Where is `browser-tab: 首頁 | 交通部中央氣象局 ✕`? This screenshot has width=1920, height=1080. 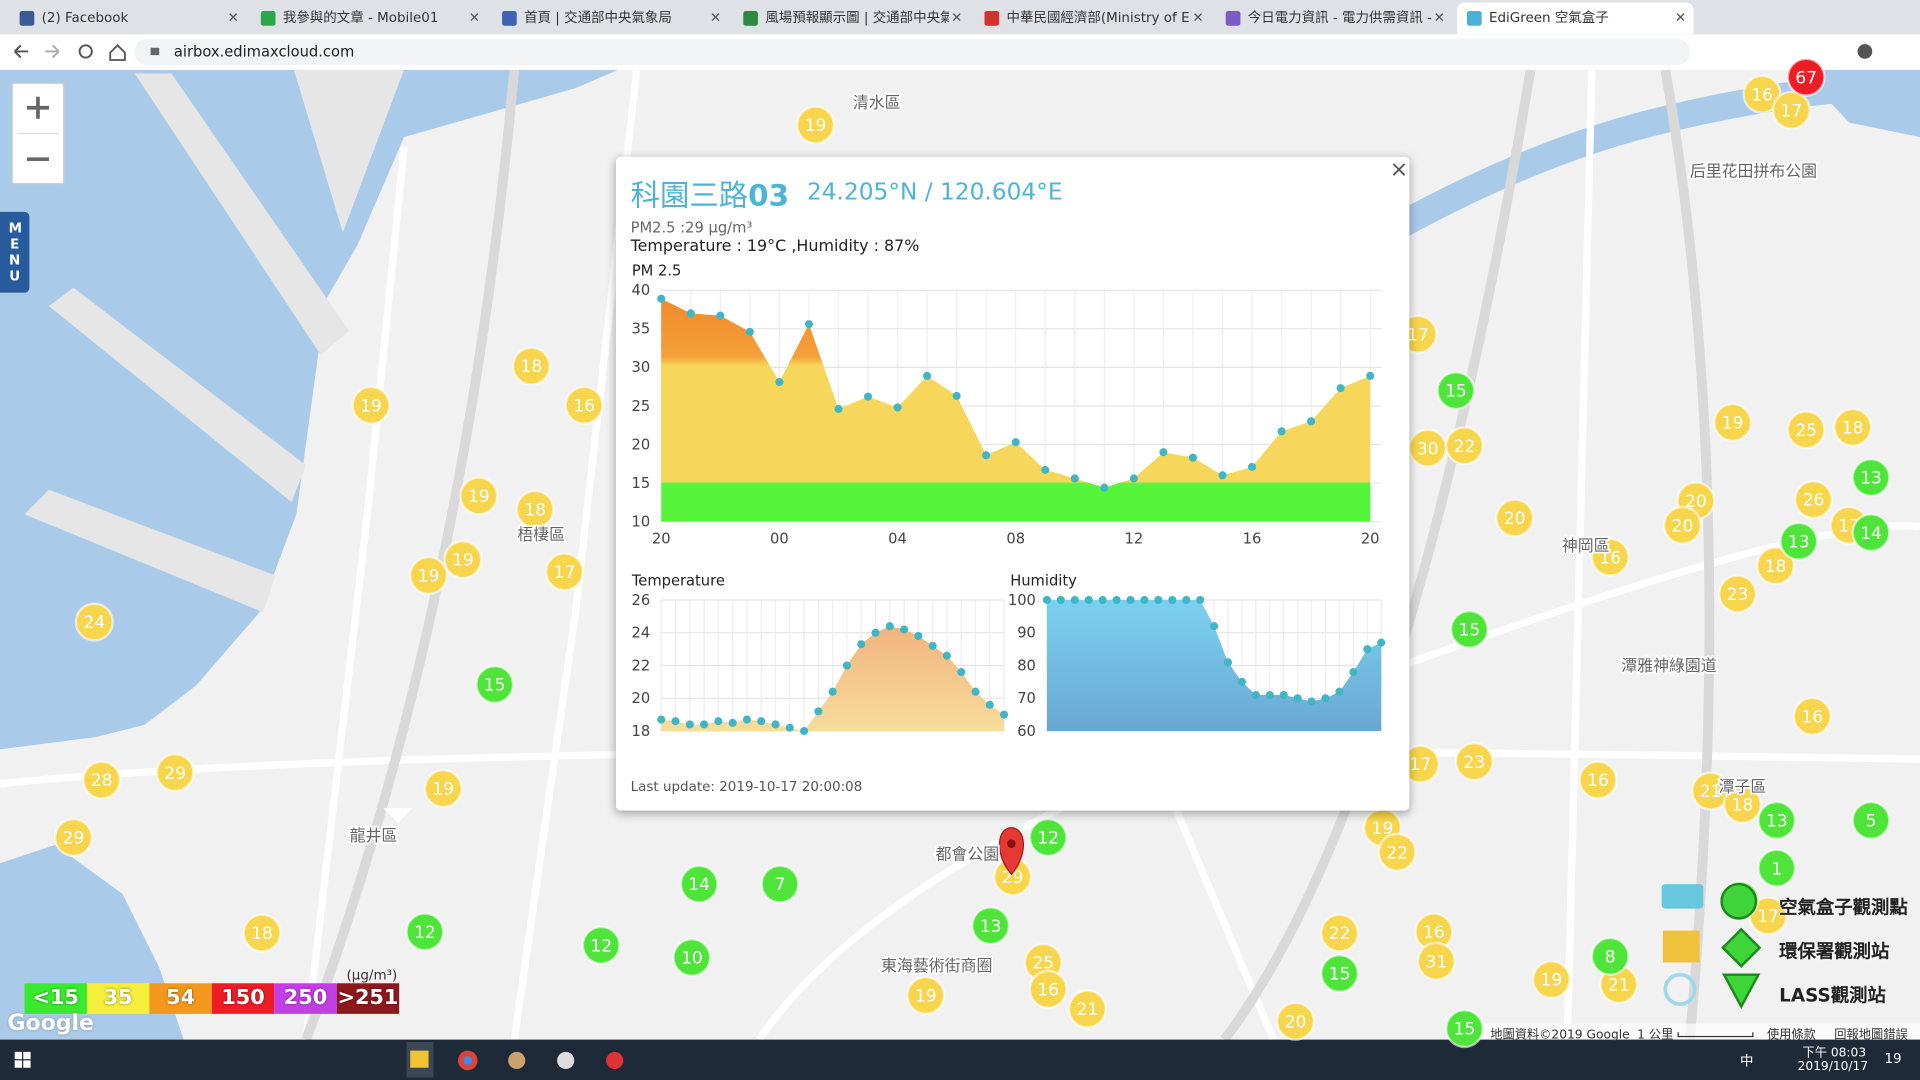
browser-tab: 首頁 | 交通部中央氣象局 ✕ is located at coordinates (610, 18).